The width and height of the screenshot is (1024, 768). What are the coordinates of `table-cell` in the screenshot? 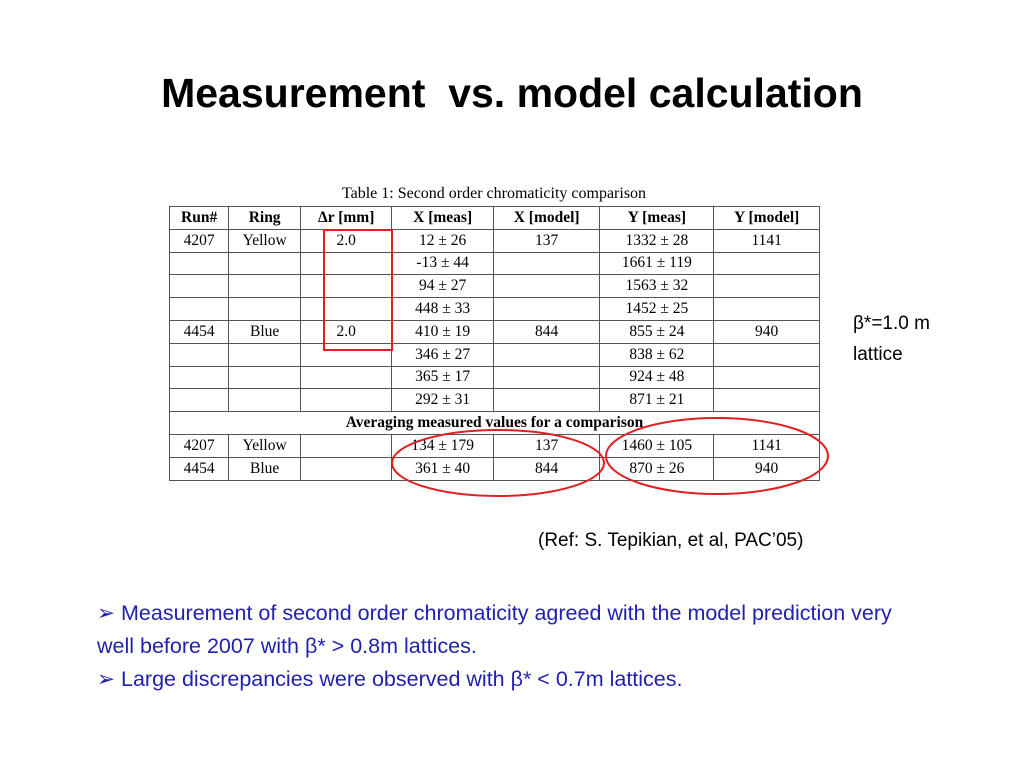 It's located at (346, 468).